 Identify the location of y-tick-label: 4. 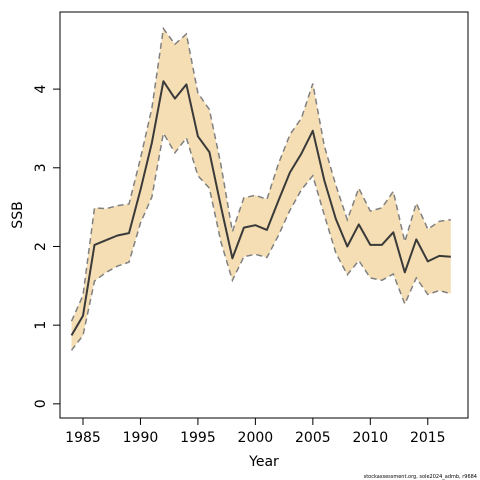
(41, 89).